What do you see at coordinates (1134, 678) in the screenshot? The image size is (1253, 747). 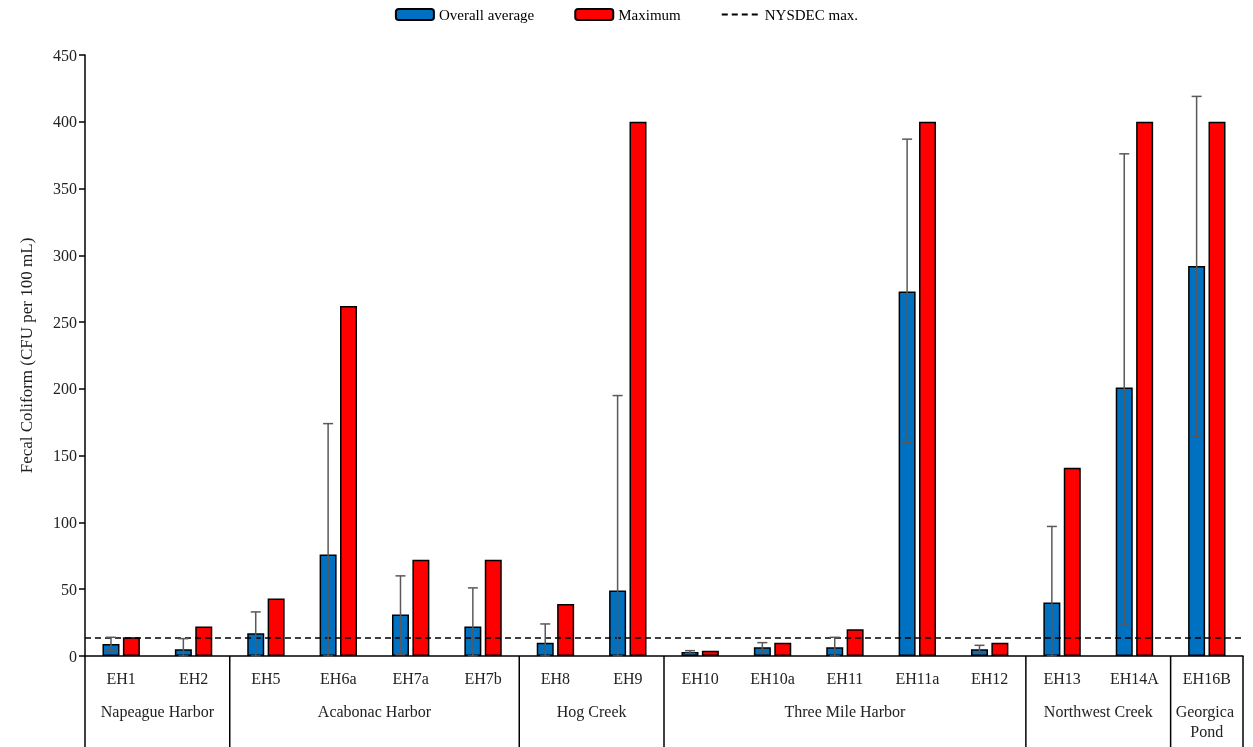 I see `x-tick-label: EH14A` at bounding box center [1134, 678].